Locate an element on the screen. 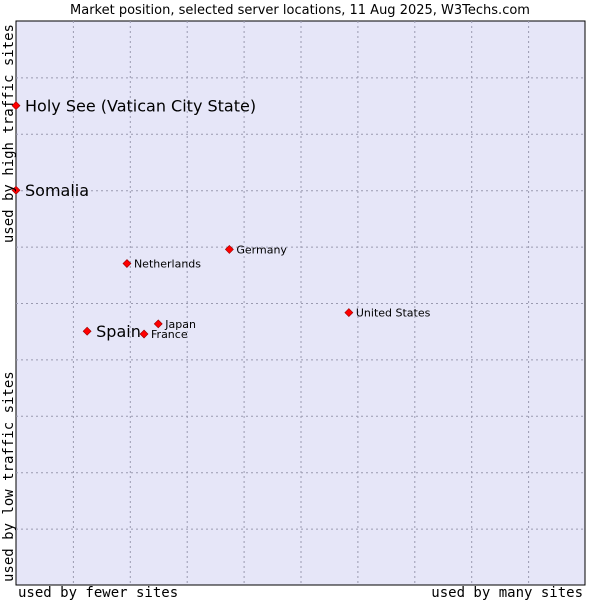 The width and height of the screenshot is (600, 600). y-axis-label-high: used by high traffic sites is located at coordinates (9, 133).